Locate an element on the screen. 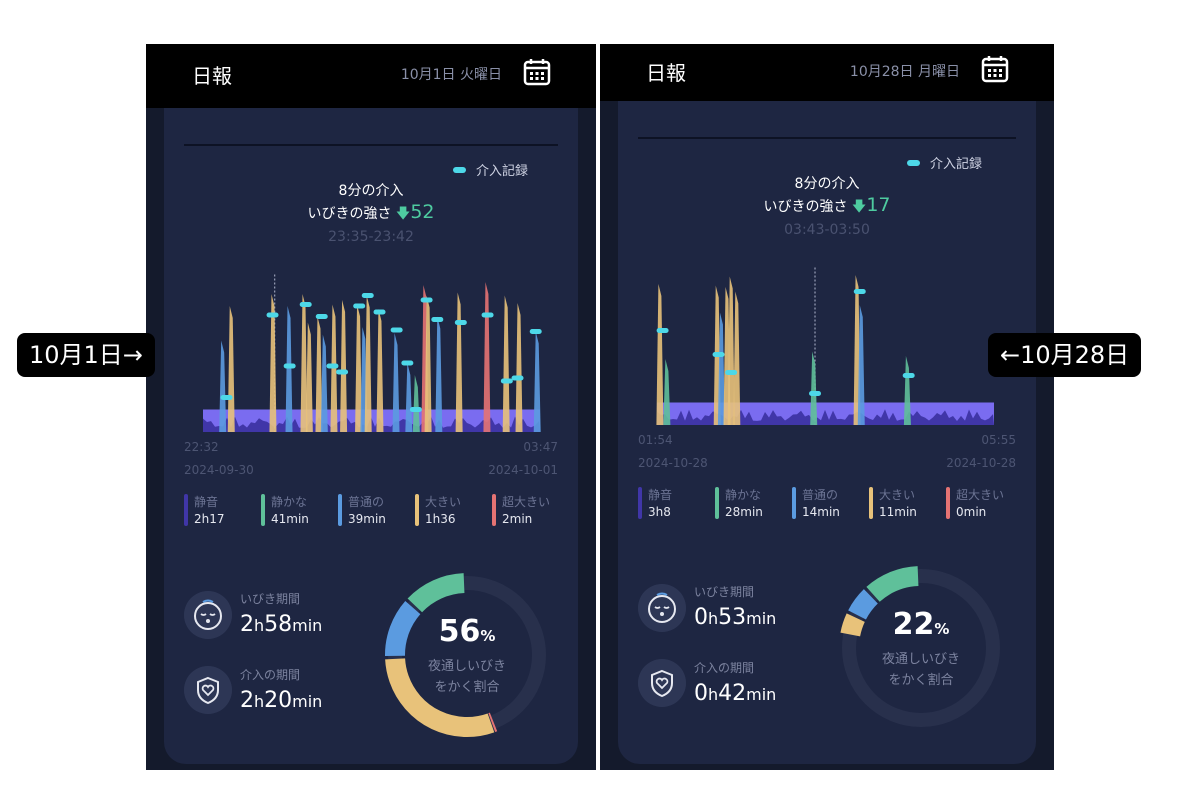  donut-track is located at coordinates (921, 648).